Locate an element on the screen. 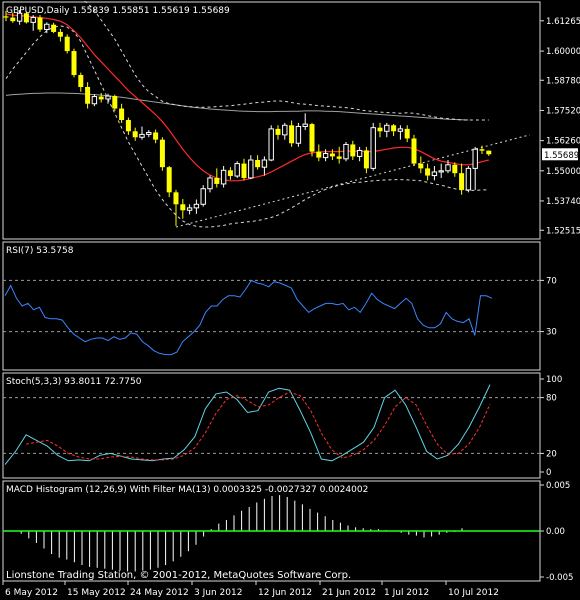  slow-moving-average-line is located at coordinates (237, 106).